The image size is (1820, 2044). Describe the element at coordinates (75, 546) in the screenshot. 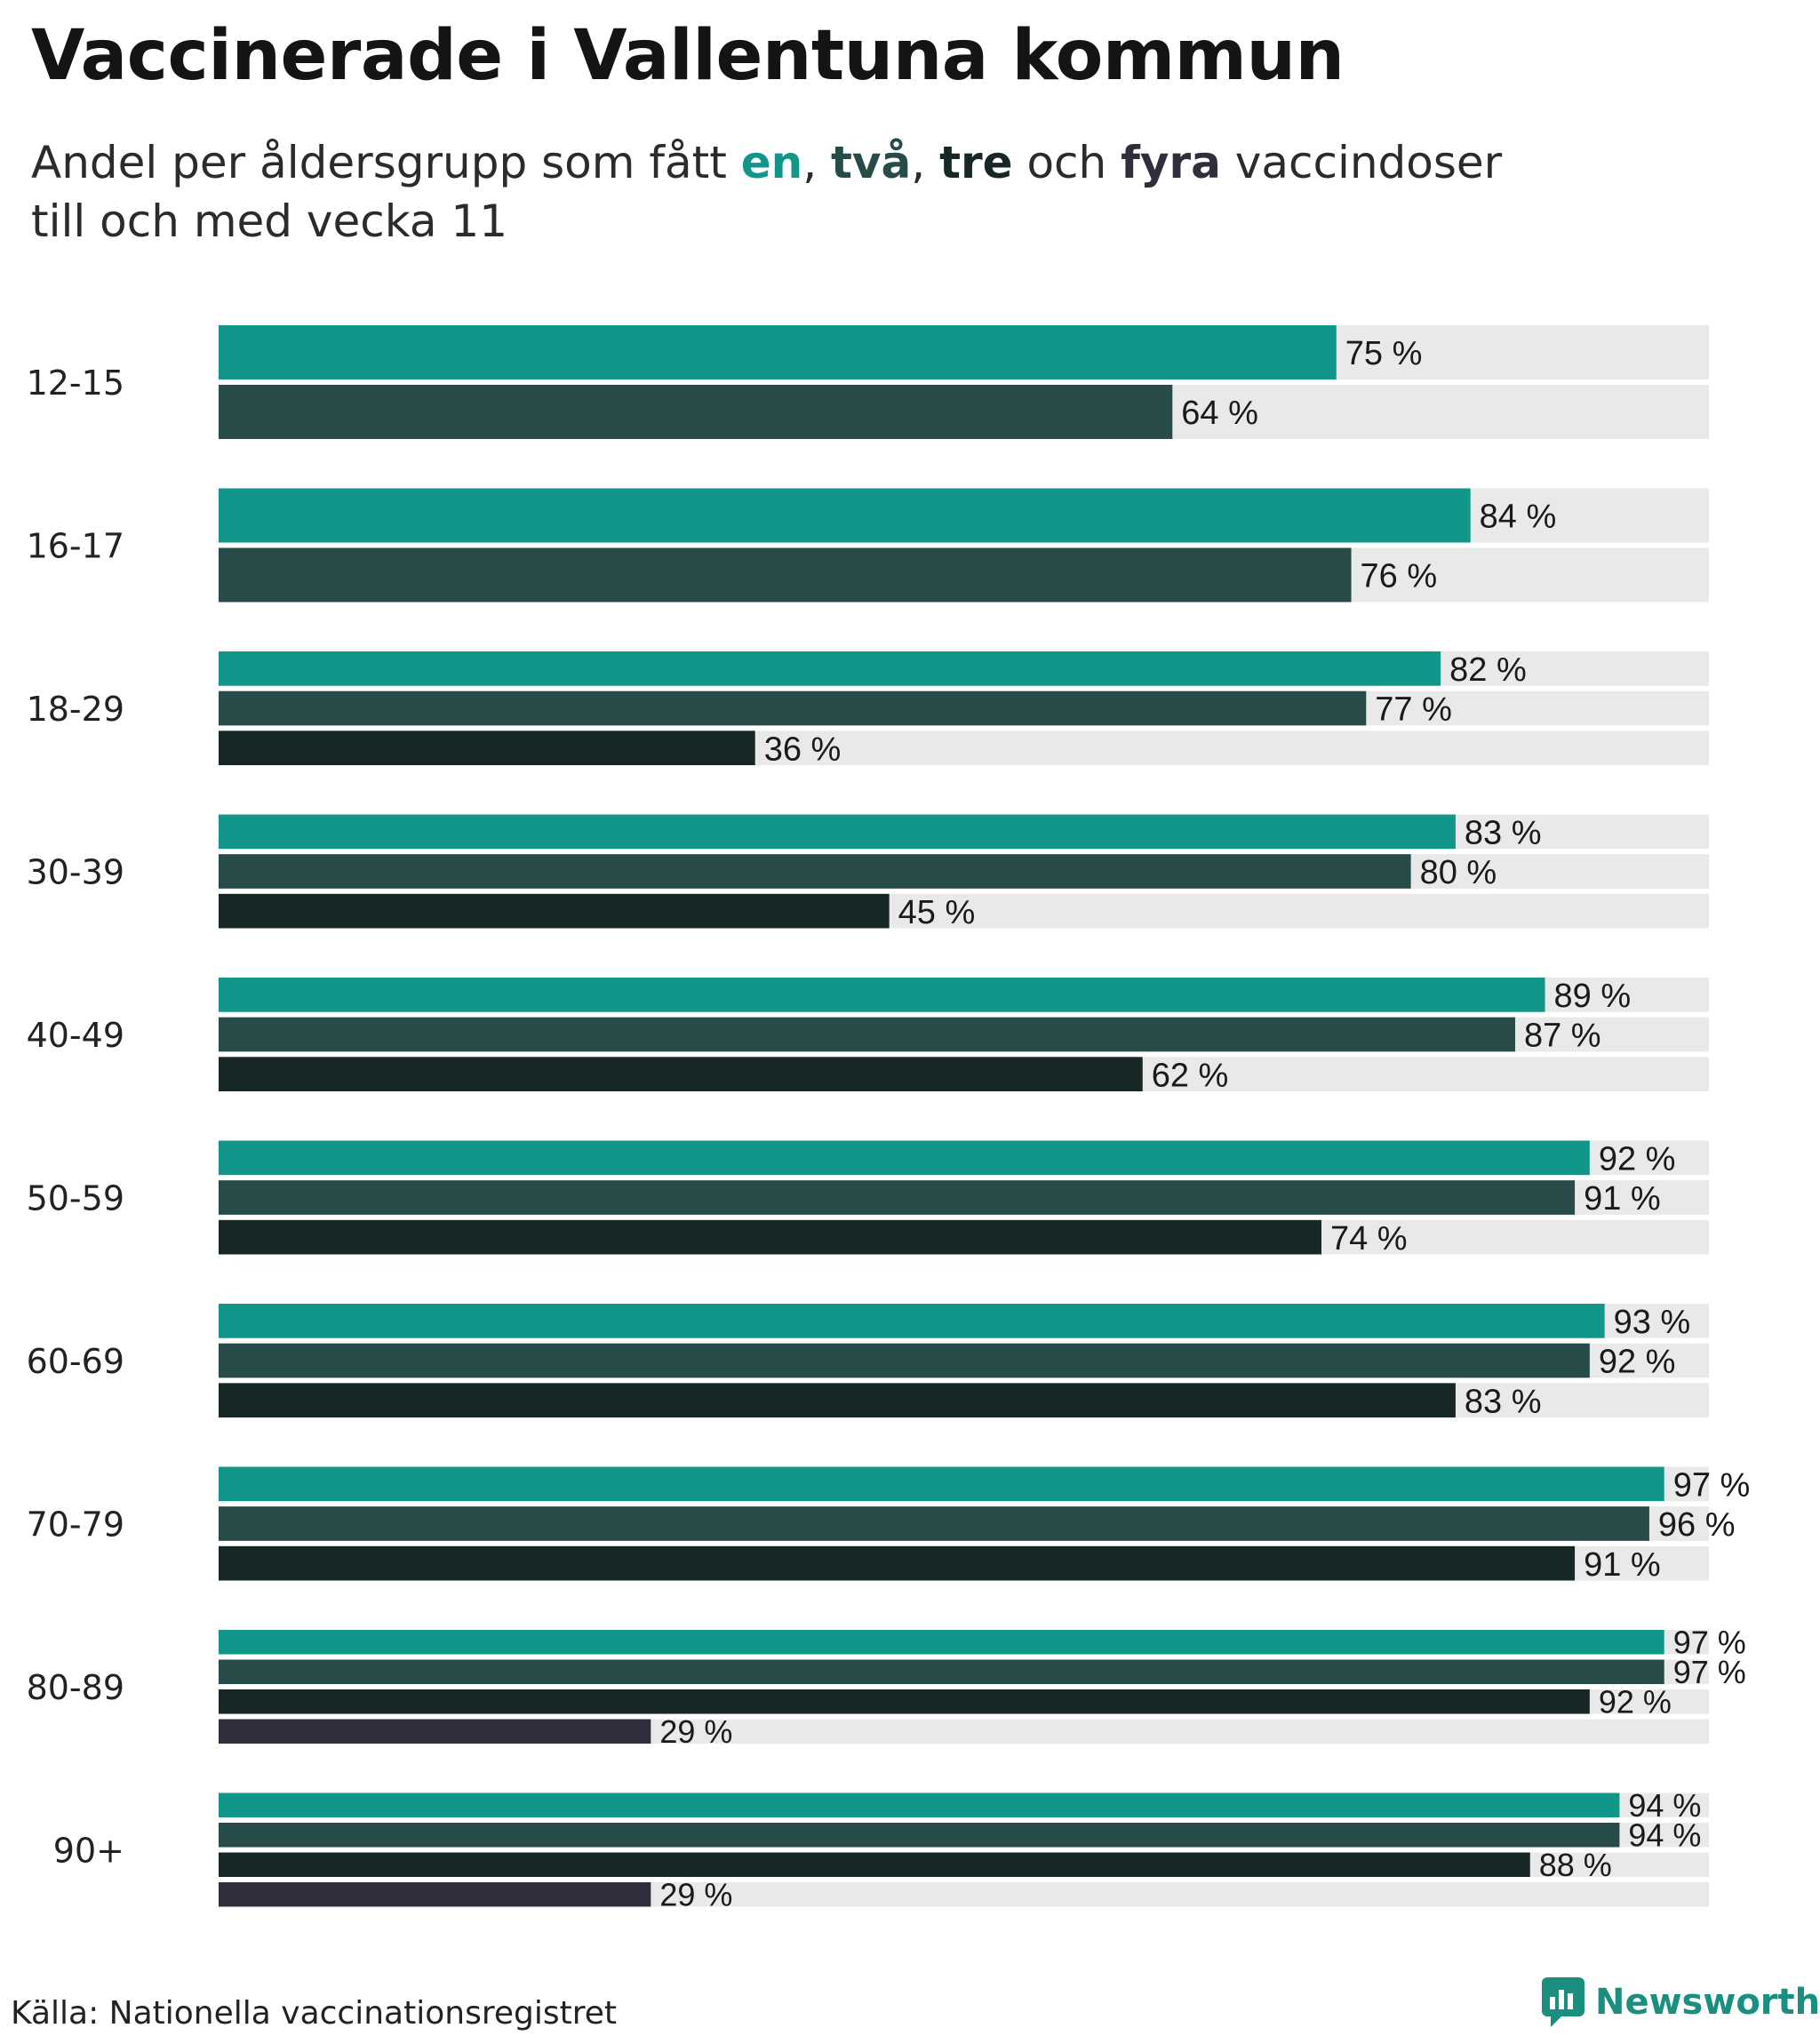

I see `category-label: 16-17` at that location.